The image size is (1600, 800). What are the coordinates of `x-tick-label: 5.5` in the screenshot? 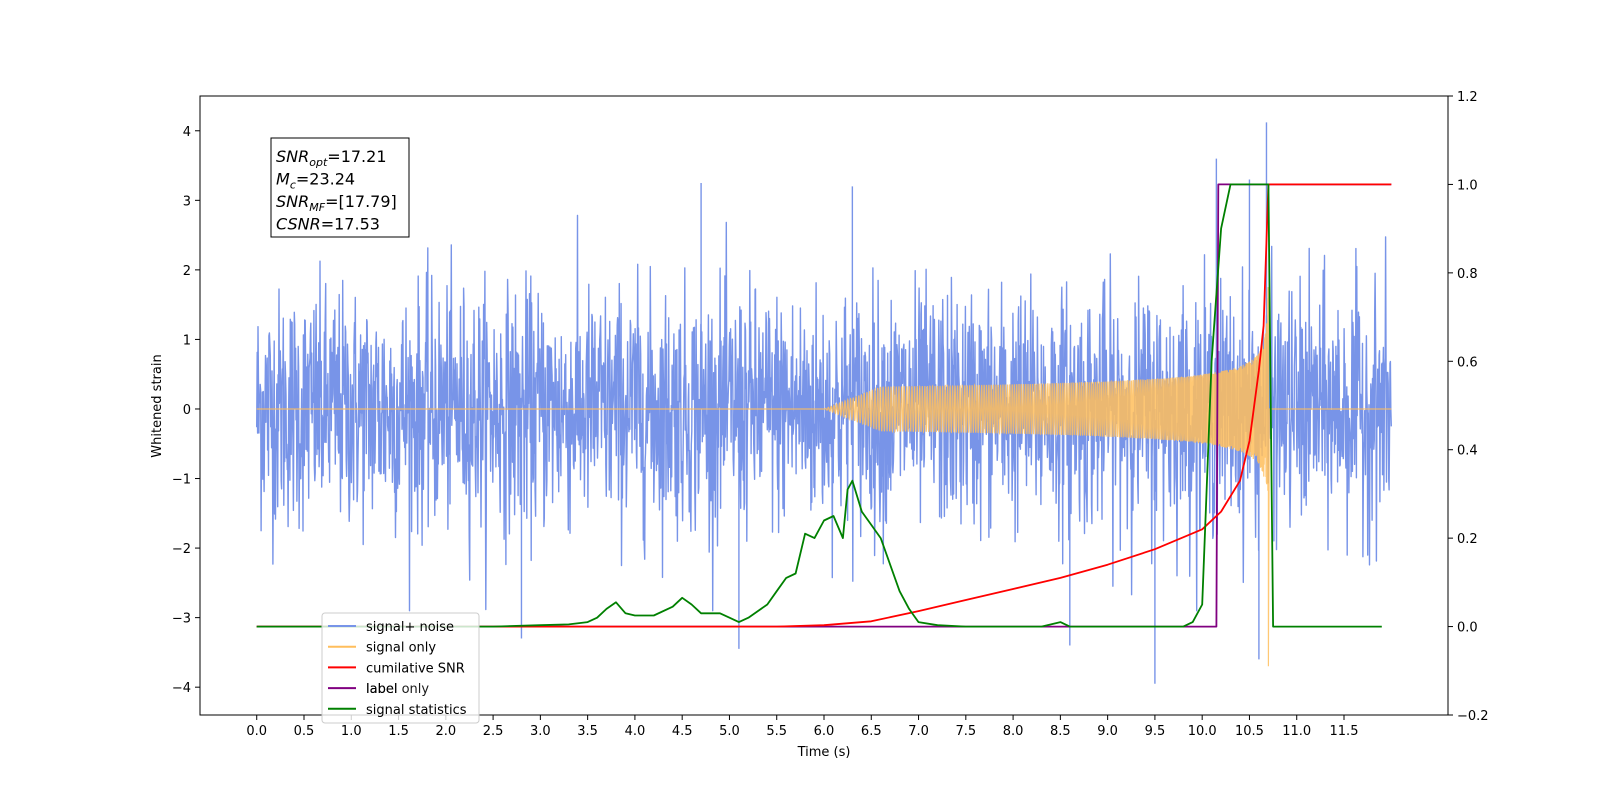 It's located at (776, 731).